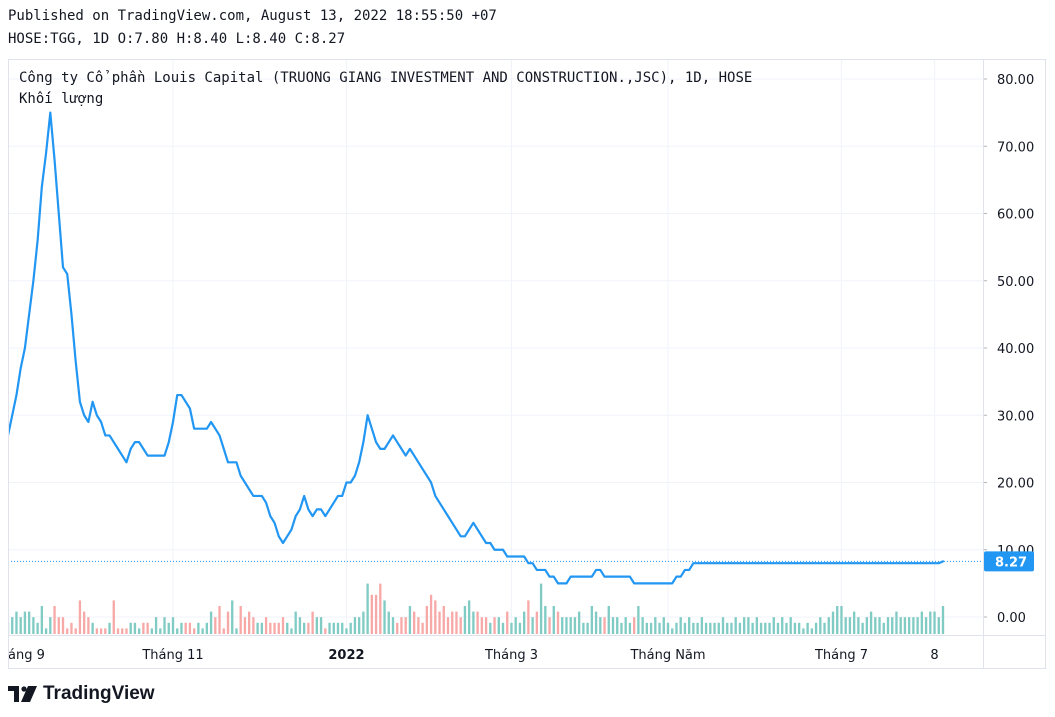 This screenshot has height=717, width=1055. I want to click on last-price-label: 8.27, so click(1011, 562).